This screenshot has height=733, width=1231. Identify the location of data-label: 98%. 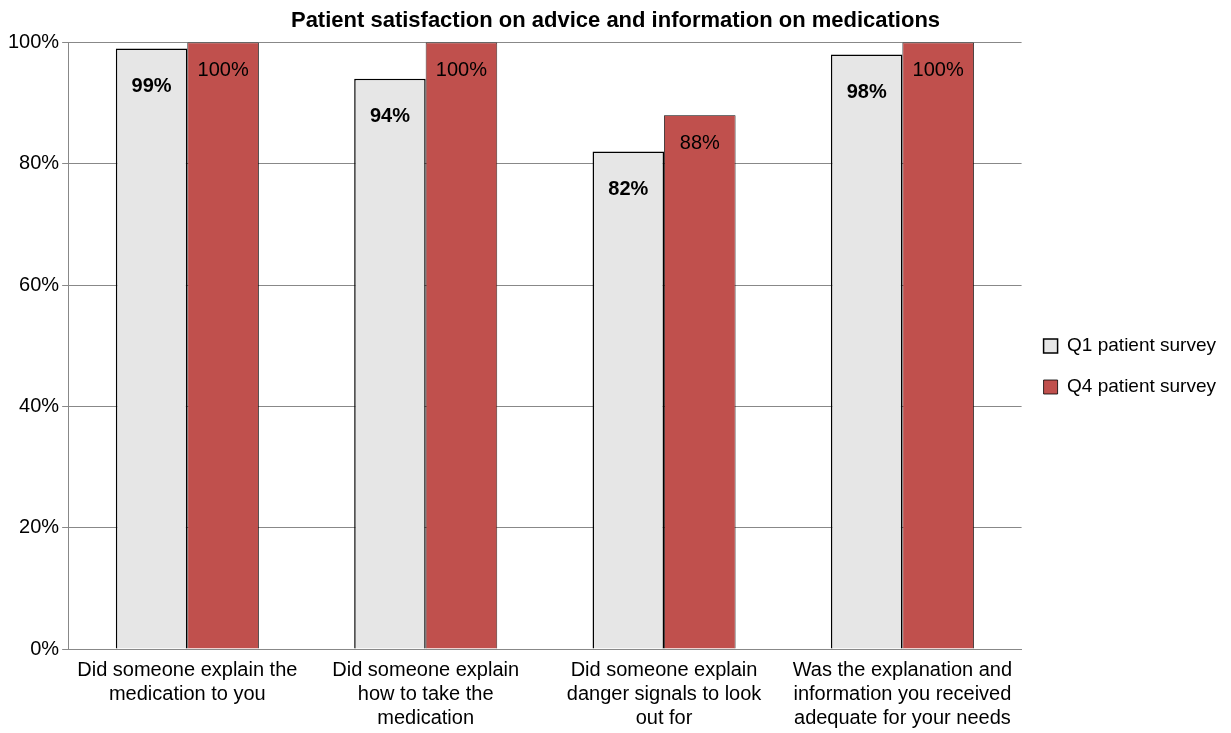
(866, 91).